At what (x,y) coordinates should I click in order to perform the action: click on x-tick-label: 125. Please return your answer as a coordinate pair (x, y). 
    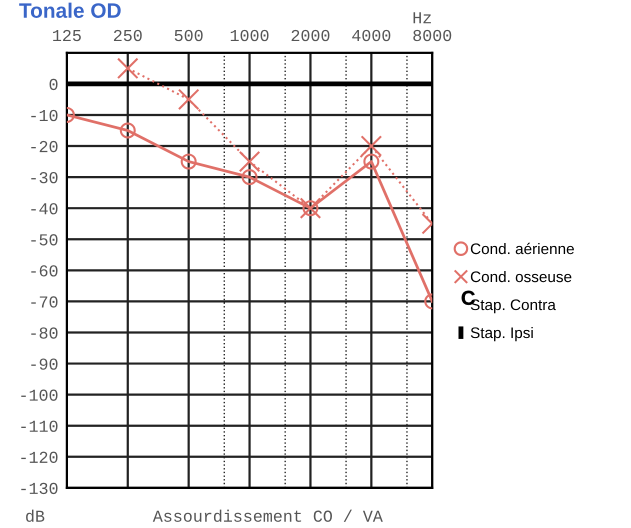
    Looking at the image, I should click on (67, 36).